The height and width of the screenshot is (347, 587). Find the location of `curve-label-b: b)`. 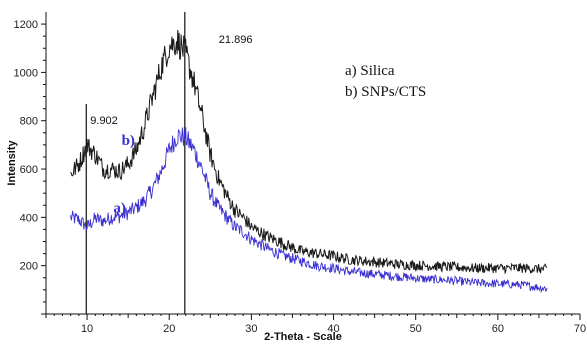

curve-label-b: b) is located at coordinates (128, 141).